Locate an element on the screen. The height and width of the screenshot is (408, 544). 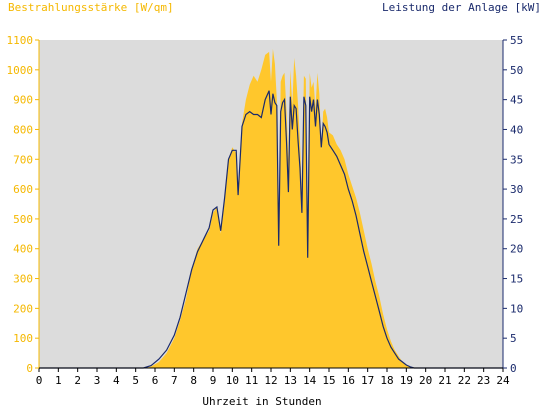
x-tick-label: 5 is located at coordinates (135, 380).